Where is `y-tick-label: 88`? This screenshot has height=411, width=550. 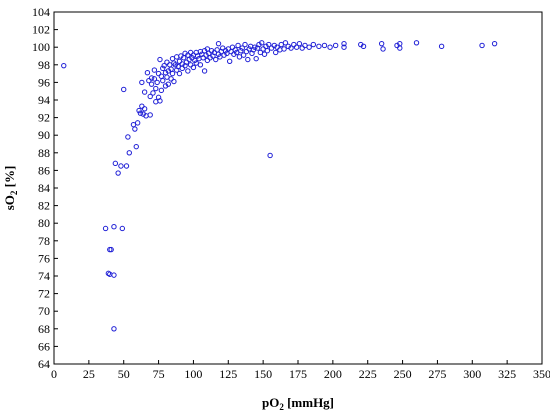
y-tick-label: 88 is located at coordinates (44, 153).